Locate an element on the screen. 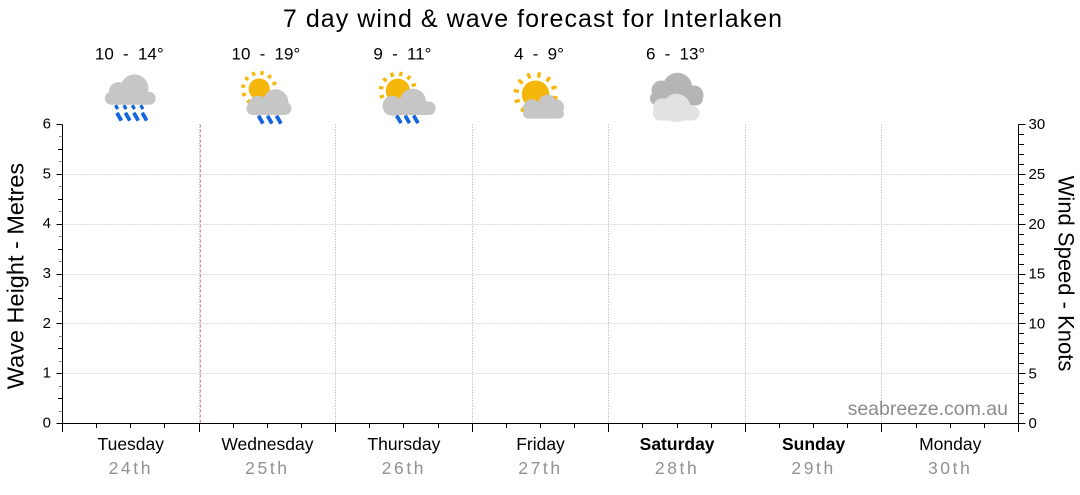 This screenshot has height=495, width=1080. svg-text: 27th is located at coordinates (540, 468).